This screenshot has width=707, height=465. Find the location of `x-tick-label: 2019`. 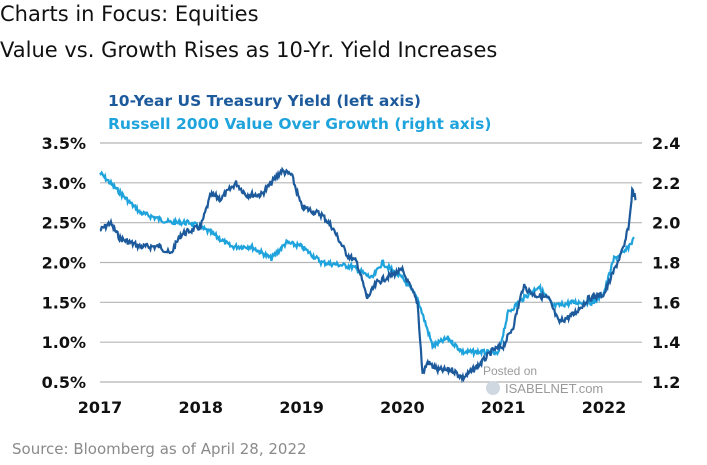

x-tick-label: 2019 is located at coordinates (301, 407).